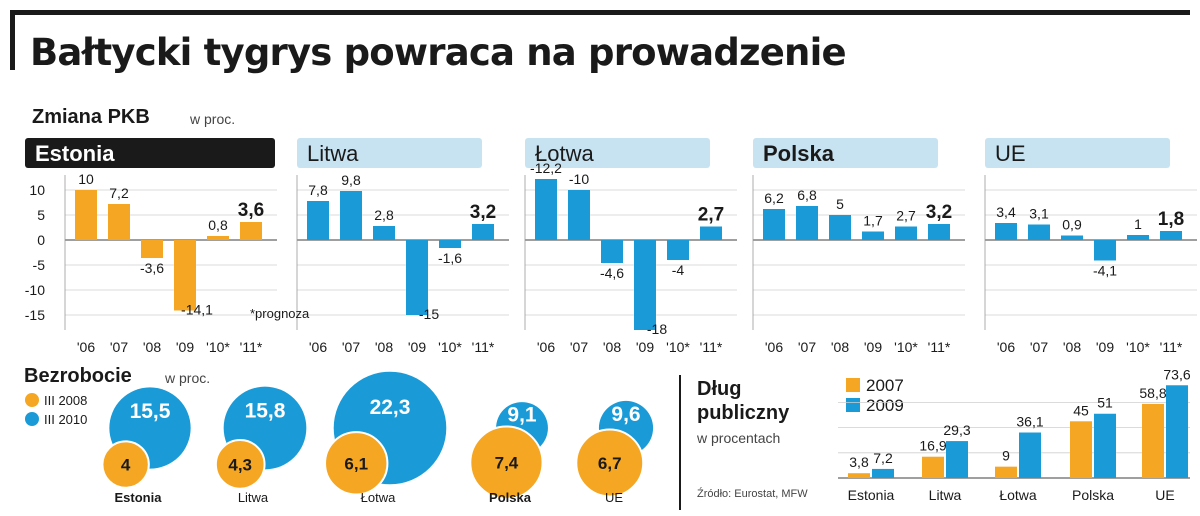  What do you see at coordinates (1006, 456) in the screenshot?
I see `debt-data-label: 9` at bounding box center [1006, 456].